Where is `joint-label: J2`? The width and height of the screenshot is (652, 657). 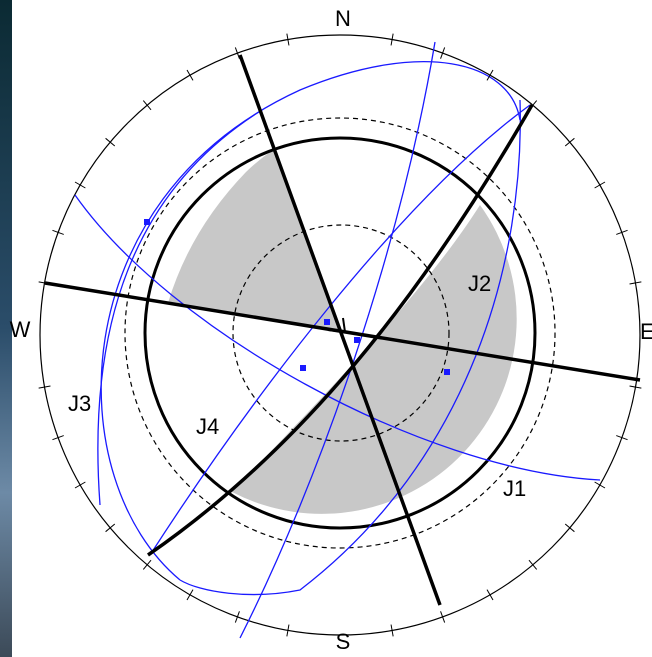 joint-label: J2 is located at coordinates (479, 283).